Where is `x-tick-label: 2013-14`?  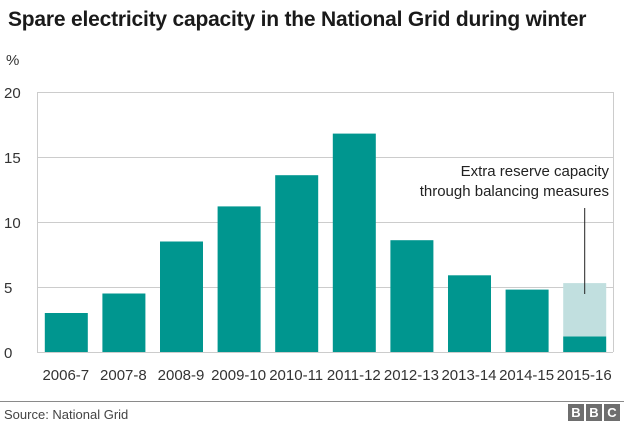
x-tick-label: 2013-14 is located at coordinates (468, 375).